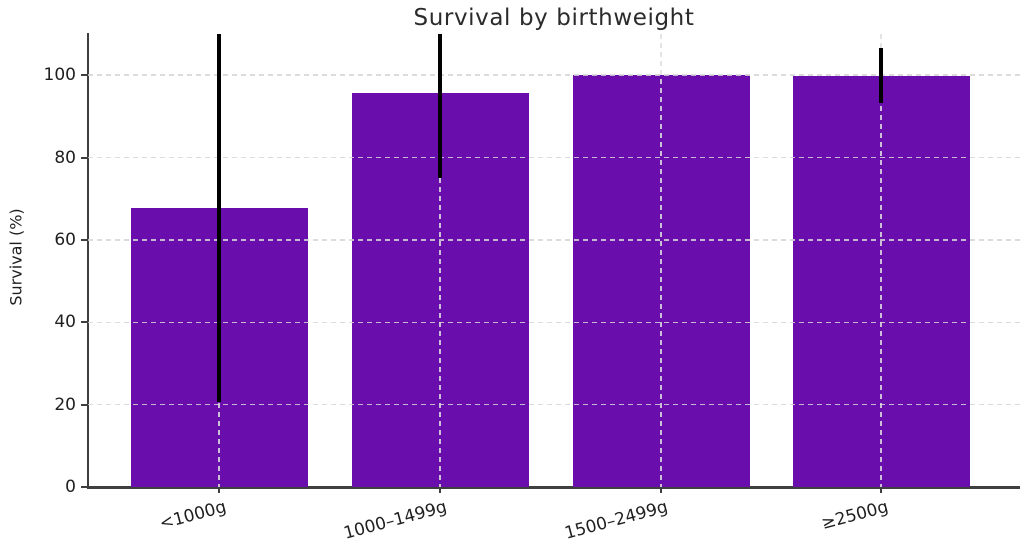 The width and height of the screenshot is (1024, 556). Describe the element at coordinates (855, 515) in the screenshot. I see `x-tick-label-4: ≥2500g` at that location.